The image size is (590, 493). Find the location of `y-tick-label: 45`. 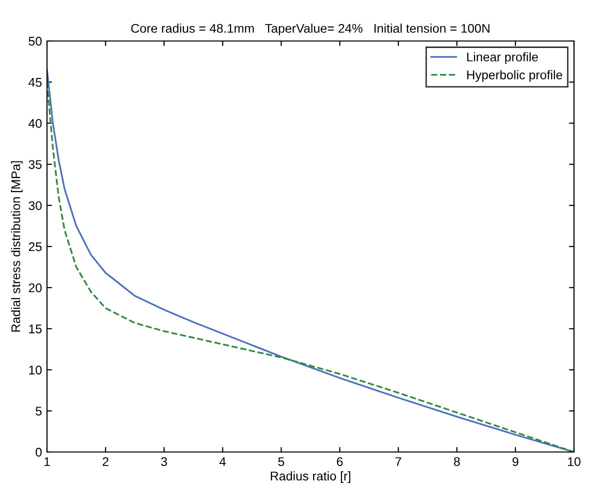

y-tick-label: 45 is located at coordinates (35, 82).